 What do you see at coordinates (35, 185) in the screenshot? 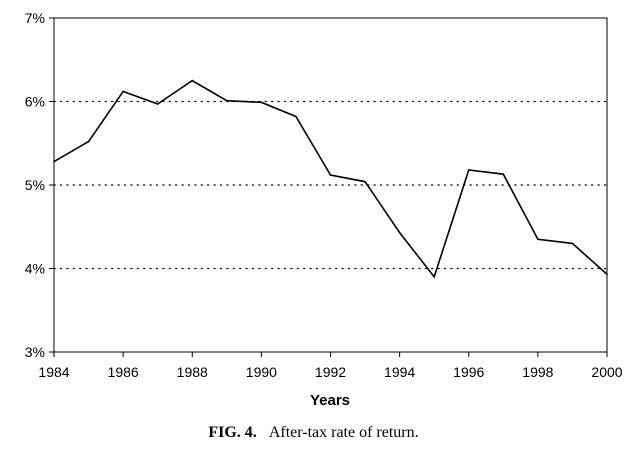
I see `y-tick-label: 5%` at bounding box center [35, 185].